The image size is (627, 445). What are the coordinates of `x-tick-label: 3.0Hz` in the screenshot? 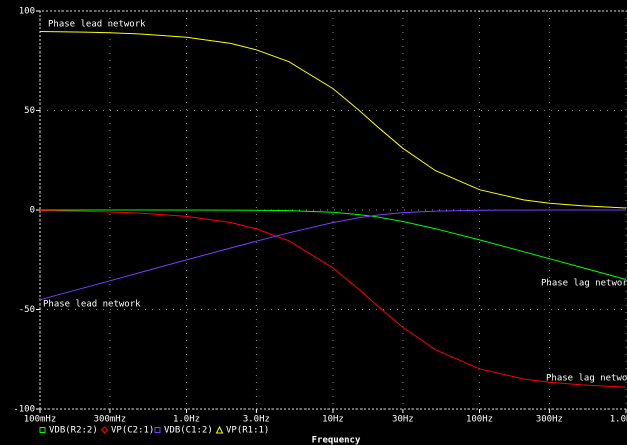 It's located at (256, 420).